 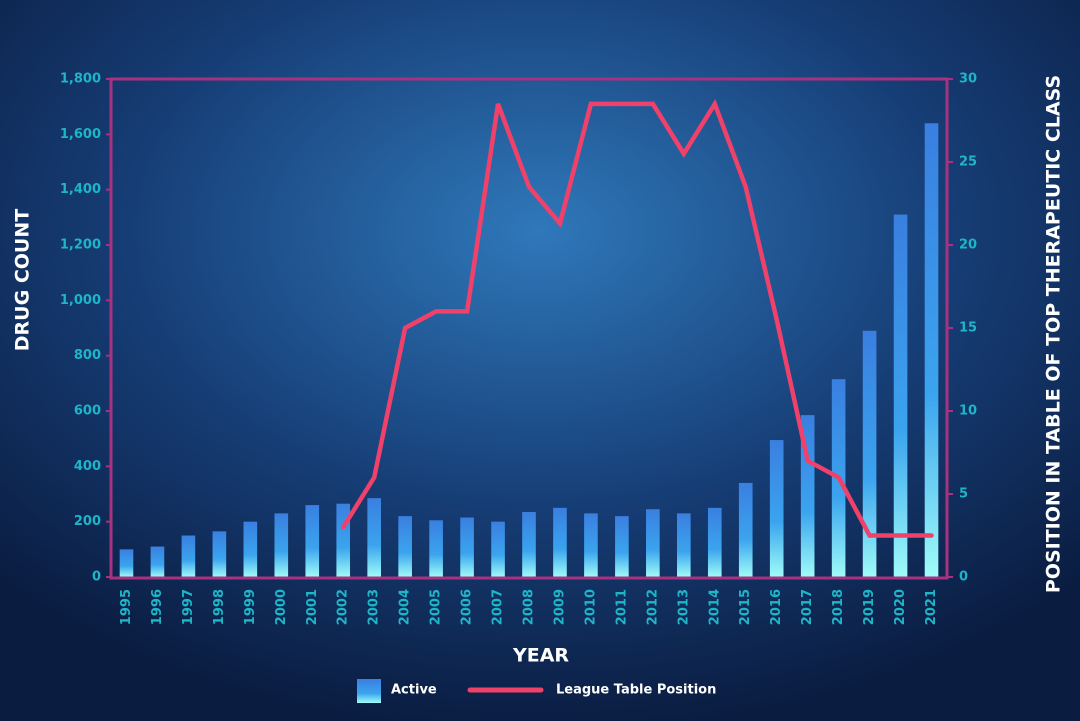 What do you see at coordinates (374, 607) in the screenshot?
I see `x-tick-label: 2003` at bounding box center [374, 607].